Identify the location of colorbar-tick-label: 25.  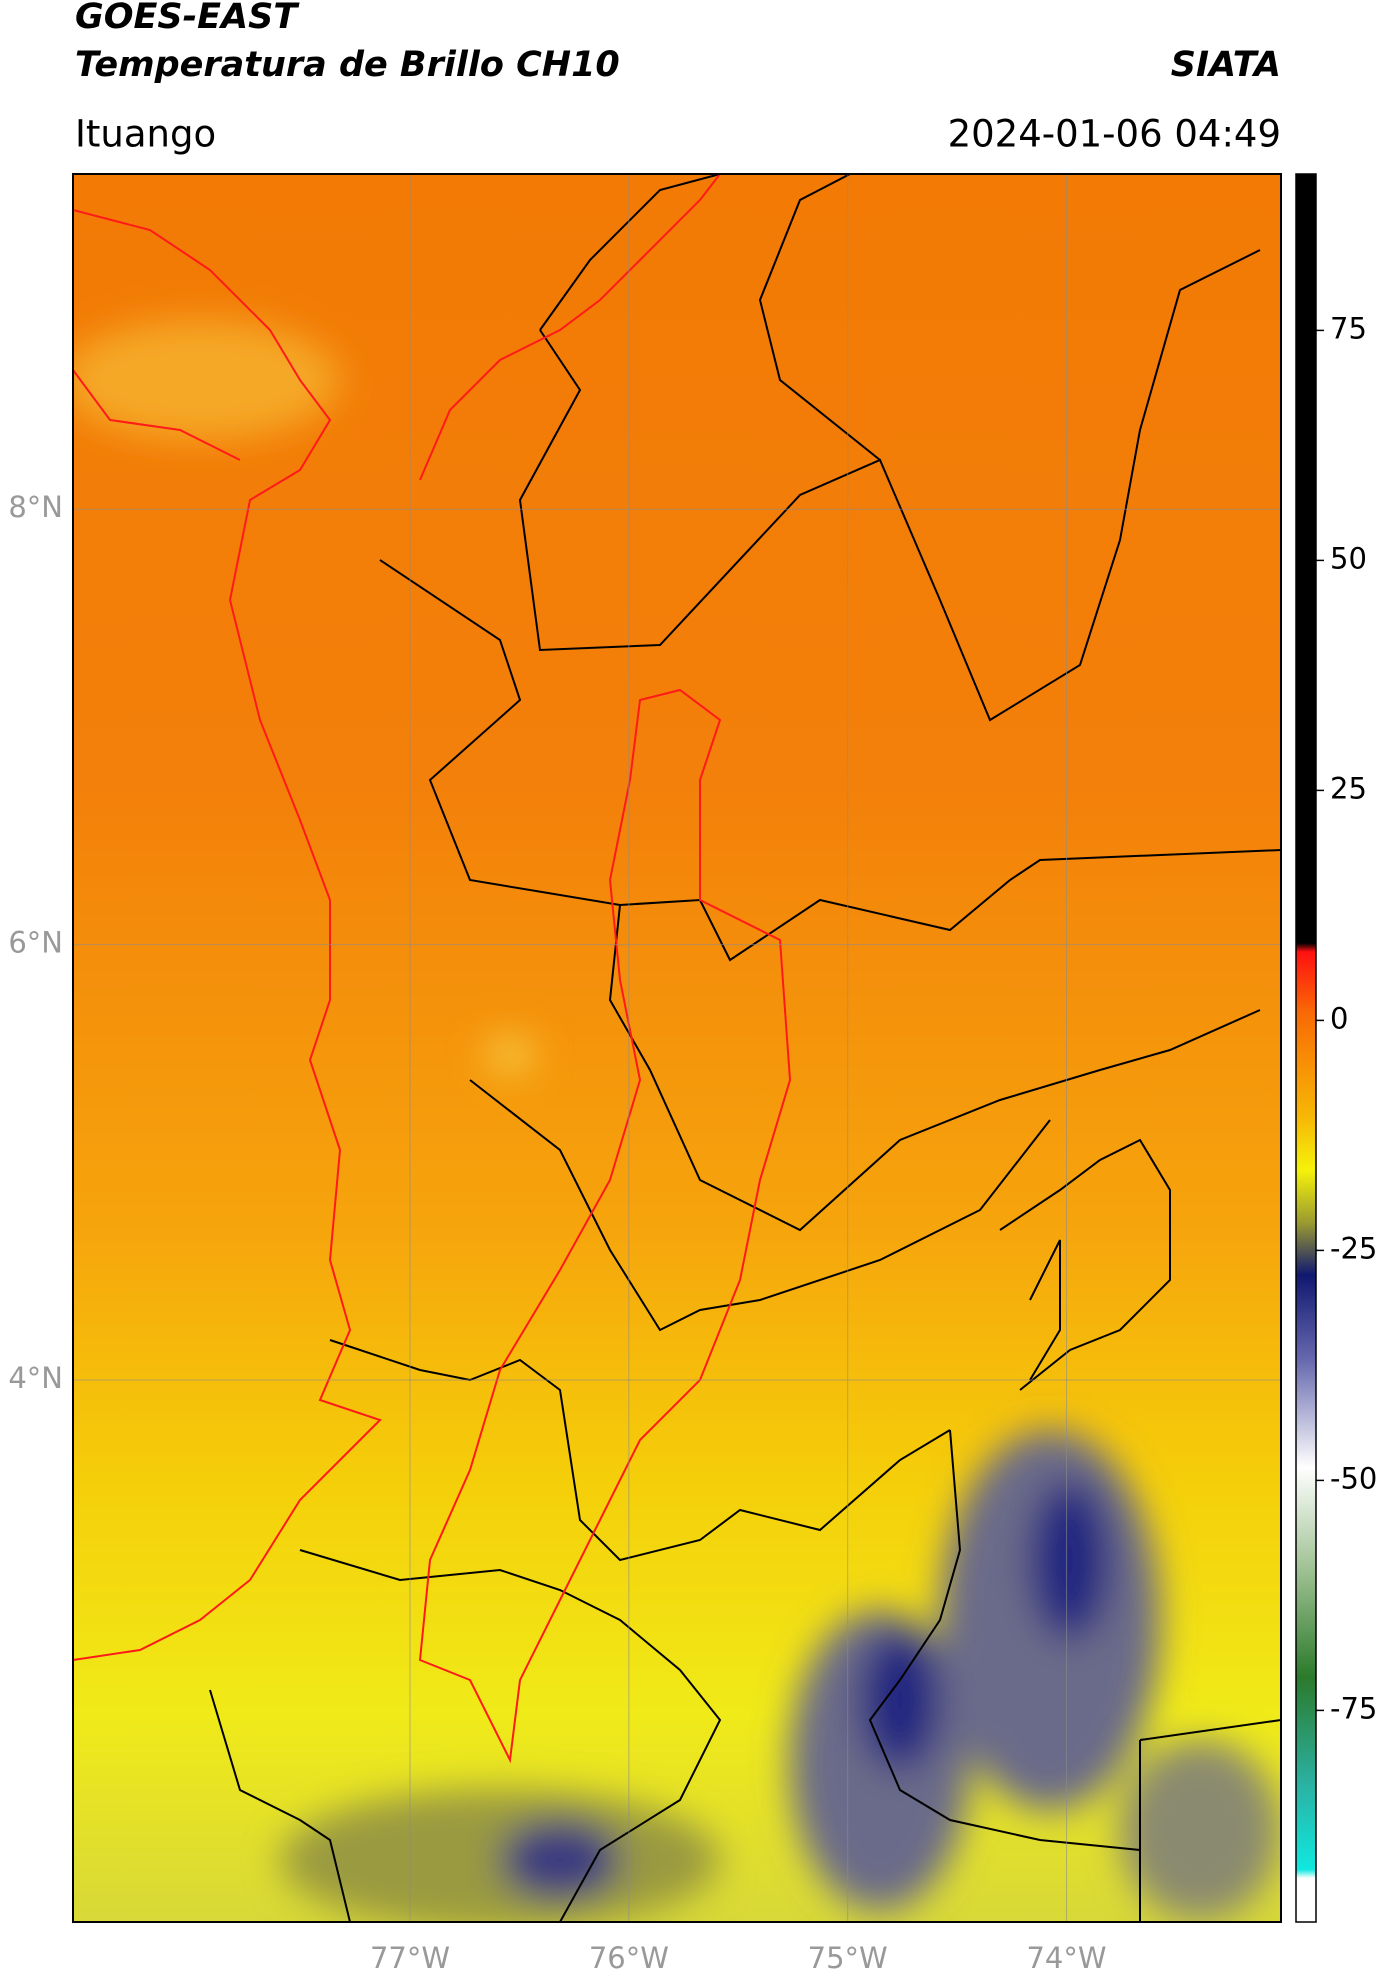
(1348, 788).